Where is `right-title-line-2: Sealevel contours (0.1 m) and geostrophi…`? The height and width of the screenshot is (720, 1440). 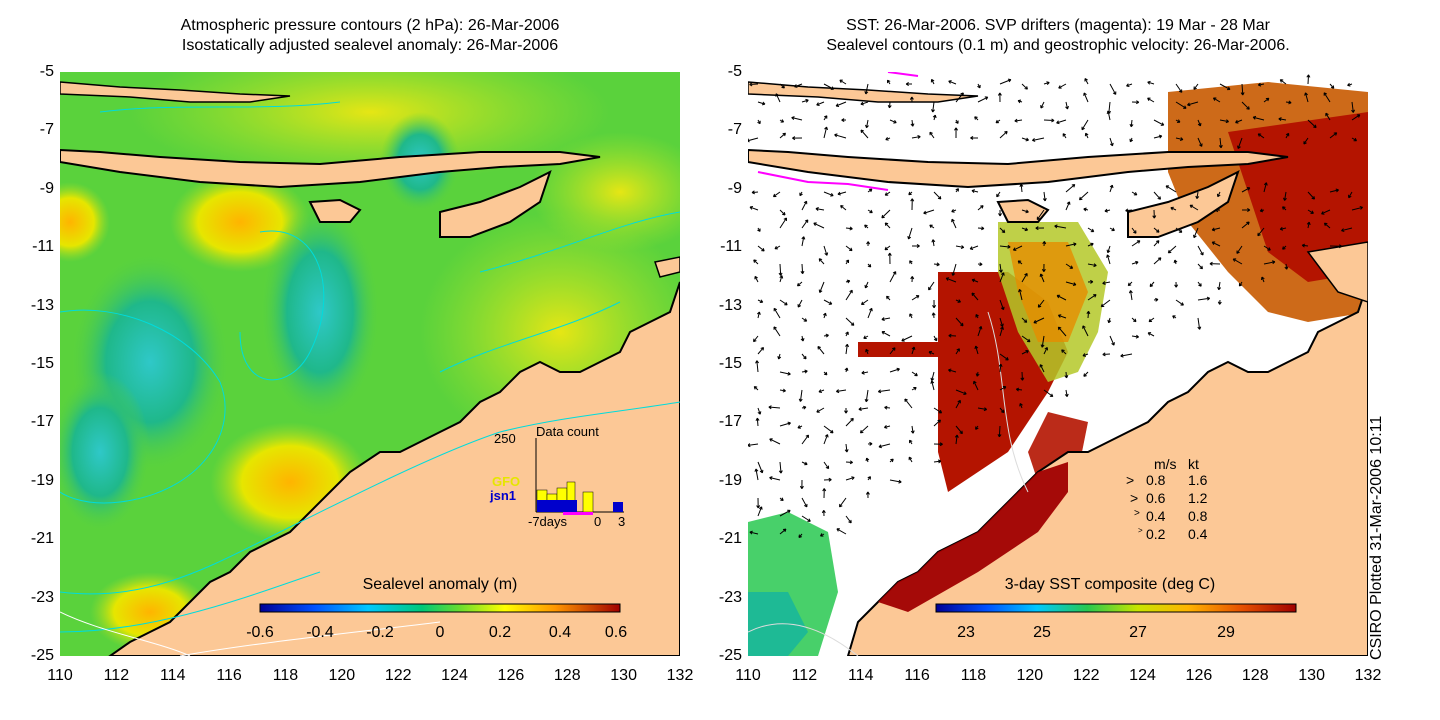
right-title-line-2: Sealevel contours (0.1 m) and geostrophi… is located at coordinates (1058, 45).